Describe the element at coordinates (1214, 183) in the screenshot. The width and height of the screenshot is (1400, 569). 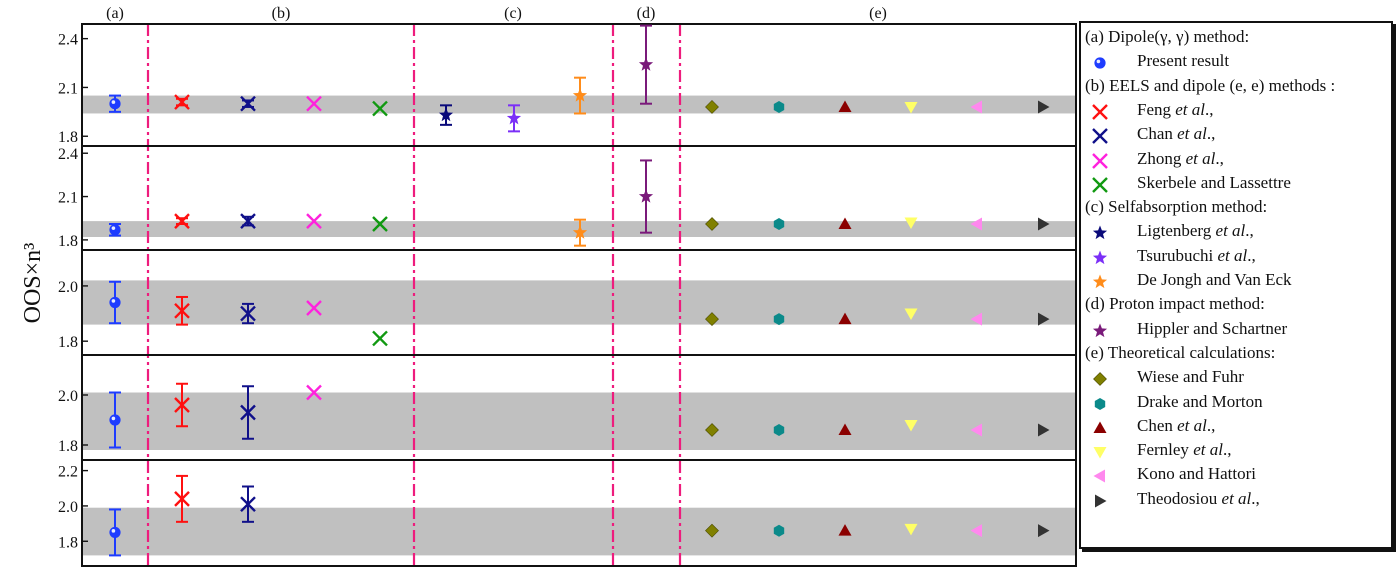
I see `legend-label: Skerbele and Lassettre` at that location.